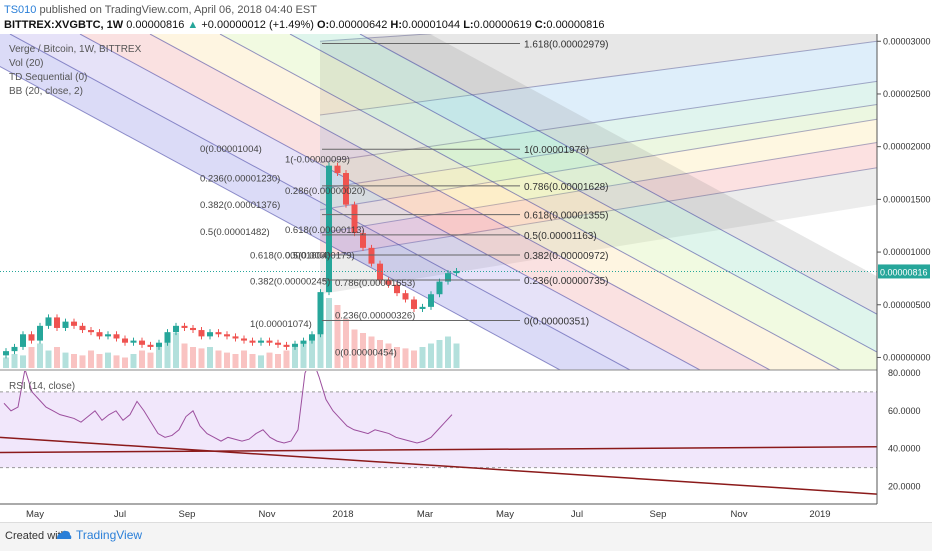 The image size is (932, 551). I want to click on symbol: BITTREX:XVGBTC, 1W, so click(64, 25).